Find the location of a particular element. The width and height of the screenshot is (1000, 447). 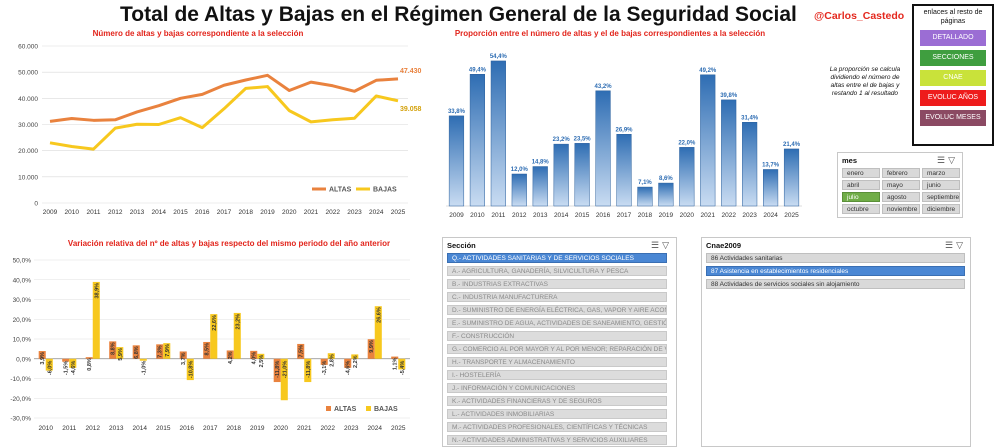

mes-slicer-header: mes is located at coordinates (850, 160).